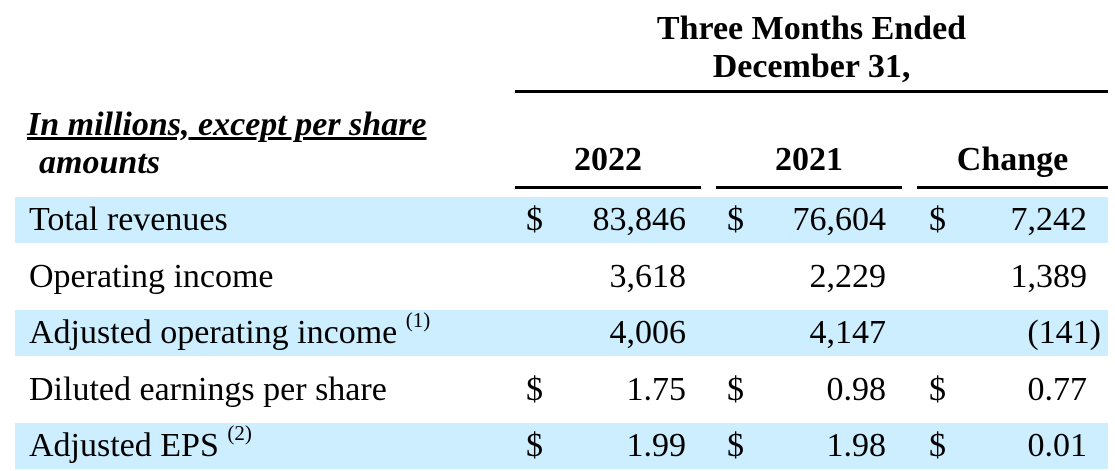  What do you see at coordinates (809, 187) in the screenshot?
I see `column-rule-2021` at bounding box center [809, 187].